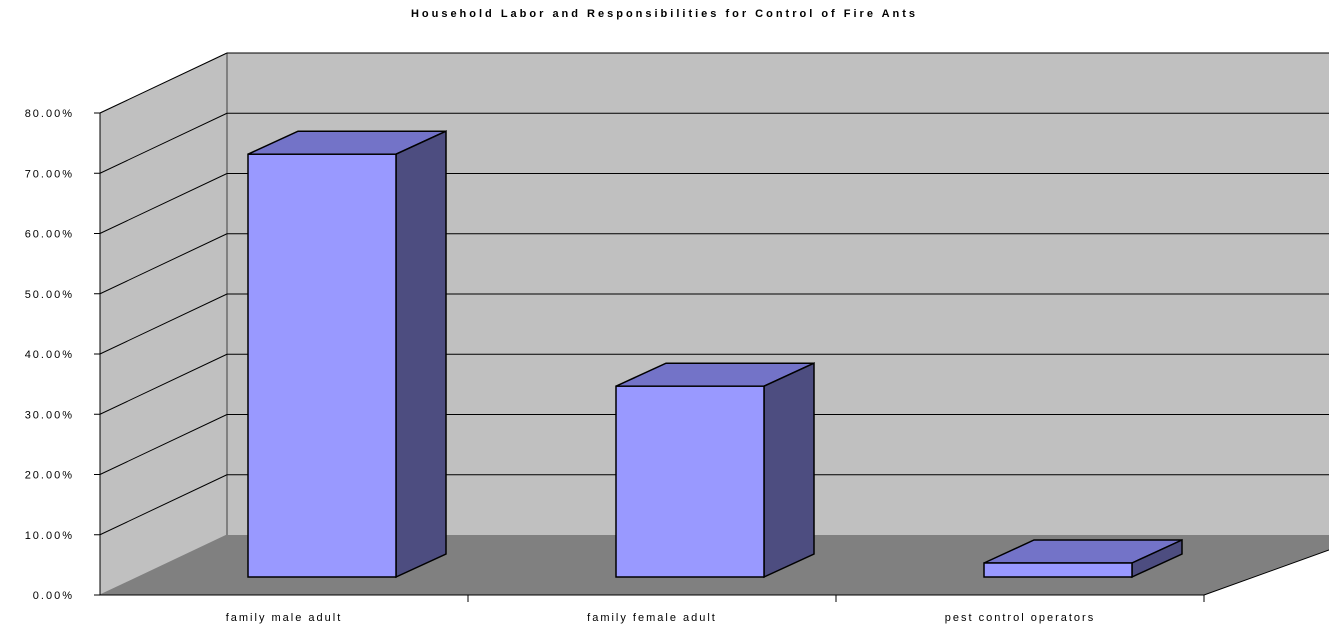 The width and height of the screenshot is (1329, 630). What do you see at coordinates (53, 596) in the screenshot?
I see `y-tick-label: 0.00%` at bounding box center [53, 596].